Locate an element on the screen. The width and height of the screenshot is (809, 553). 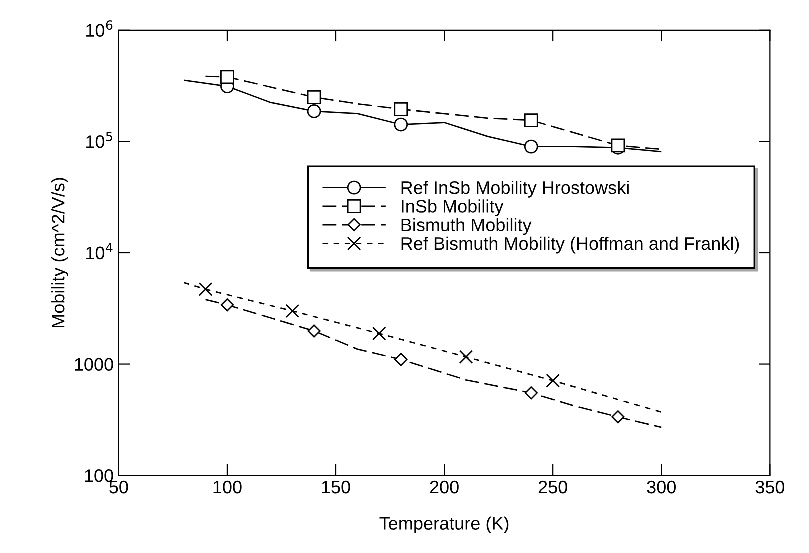
x-tick-label: 300 is located at coordinates (661, 487).